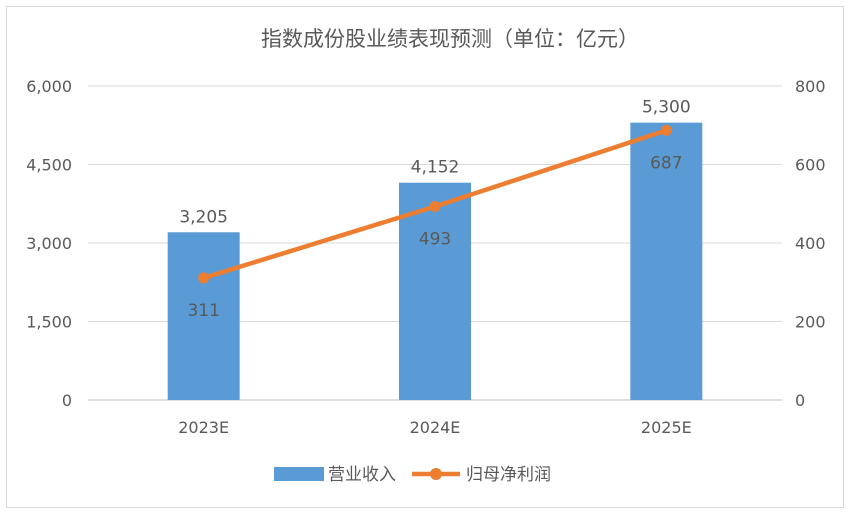 Image resolution: width=852 pixels, height=515 pixels. Describe the element at coordinates (435, 168) in the screenshot. I see `bar-data-label: 4,152` at that location.